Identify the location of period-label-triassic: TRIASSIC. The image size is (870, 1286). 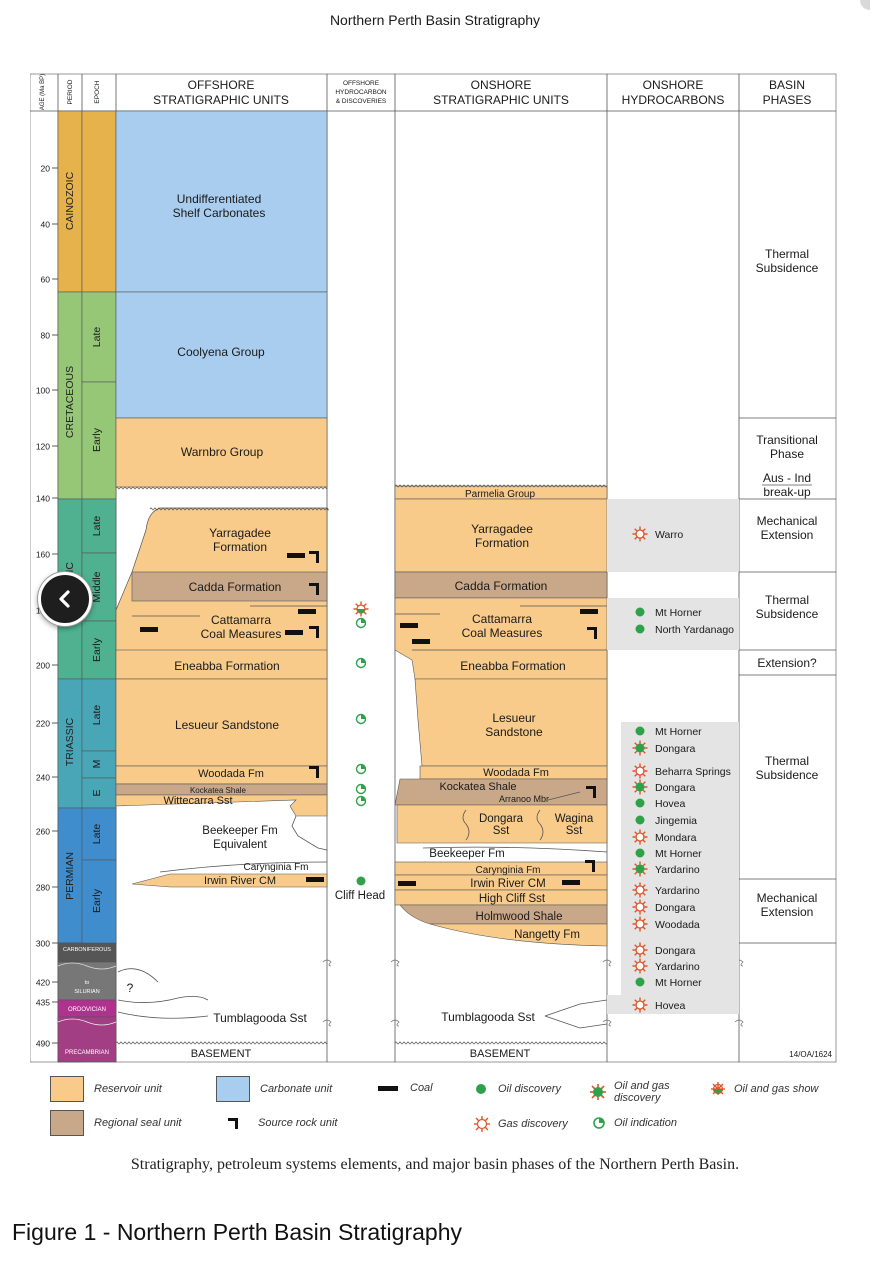
(70, 741).